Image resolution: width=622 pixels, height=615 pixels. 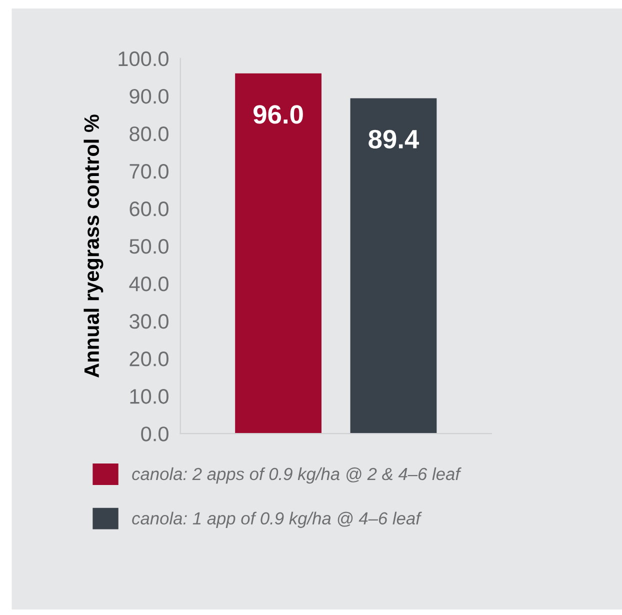 What do you see at coordinates (277, 520) in the screenshot?
I see `legend-label: canola: 1 app of 0.9 kg/ha @ 4–6 leaf` at bounding box center [277, 520].